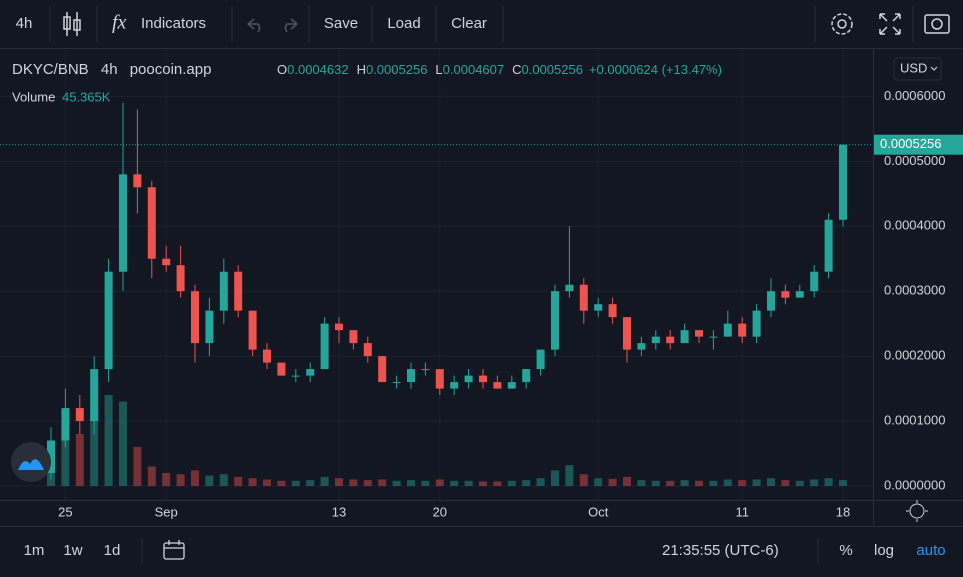 The image size is (963, 577). I want to click on date-range-button, so click(174, 550).